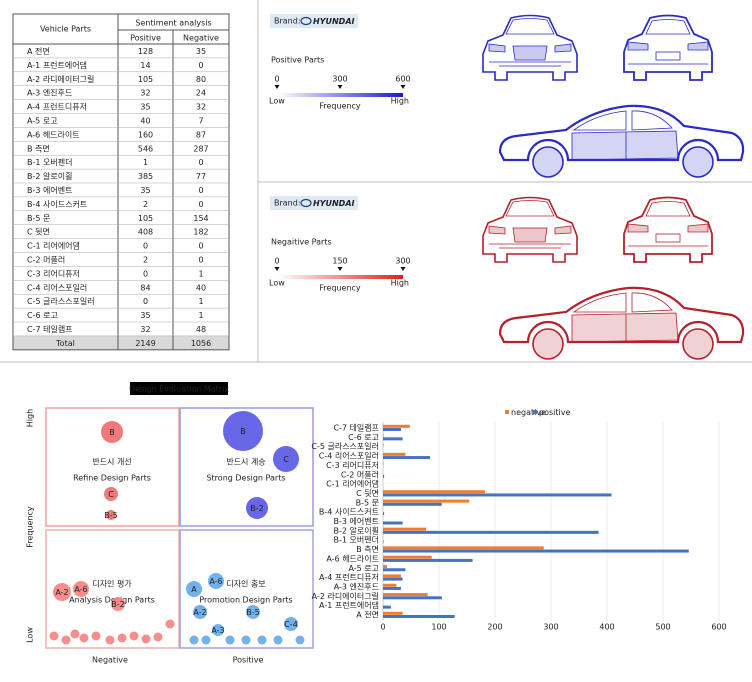  I want to click on quadrant-korean: 디자인 홍보, so click(245, 584).